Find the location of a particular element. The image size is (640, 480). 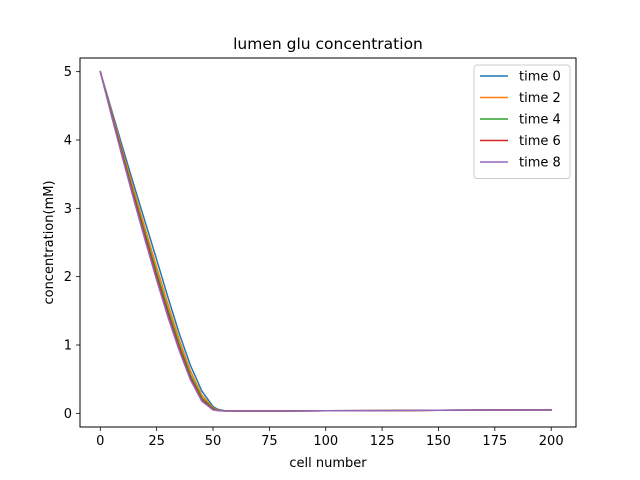

x-tick-label: 50 is located at coordinates (213, 441).